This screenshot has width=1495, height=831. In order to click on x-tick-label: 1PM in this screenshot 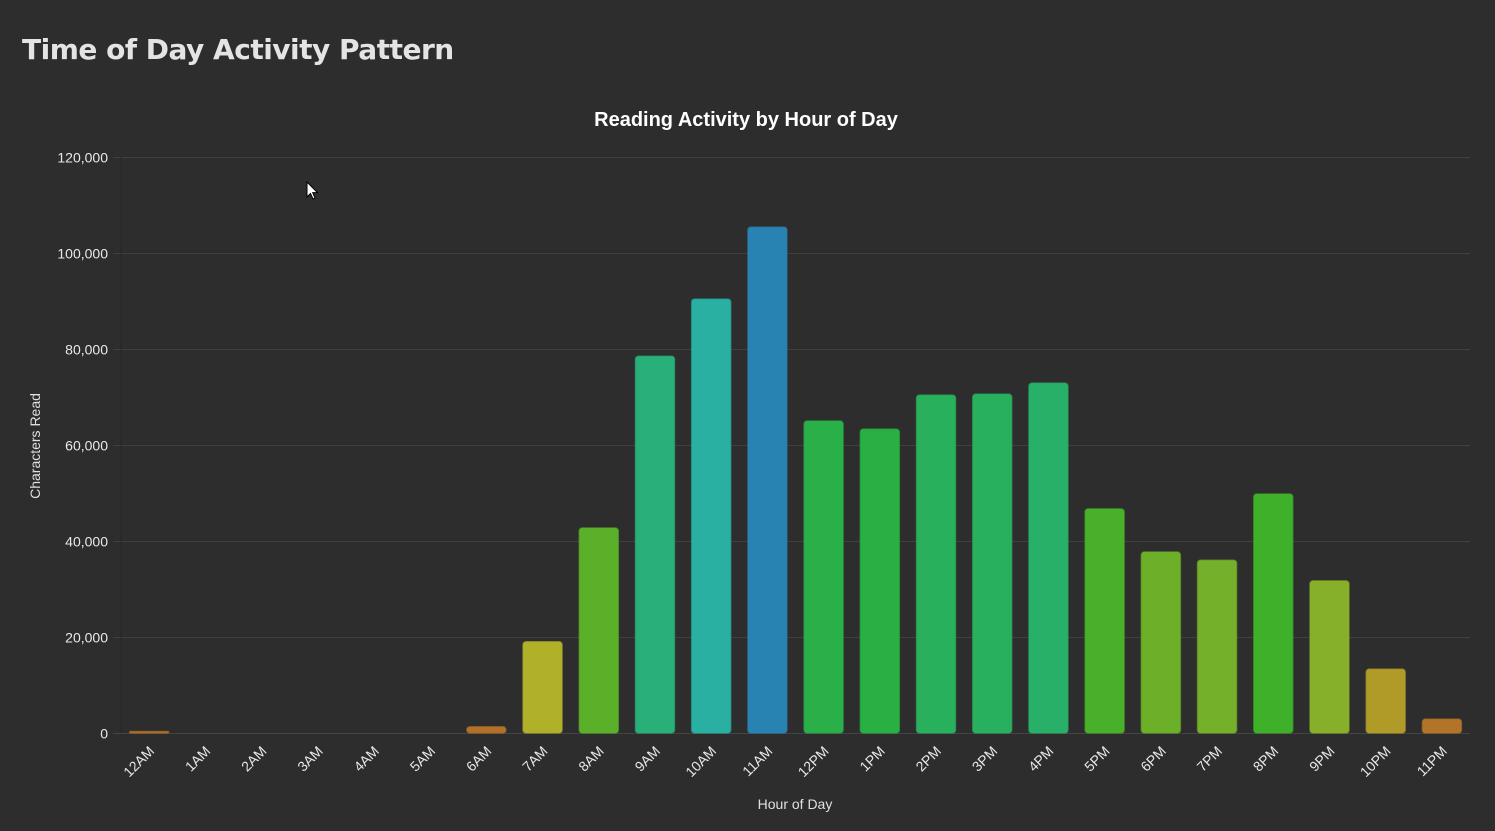, I will do `click(872, 759)`.